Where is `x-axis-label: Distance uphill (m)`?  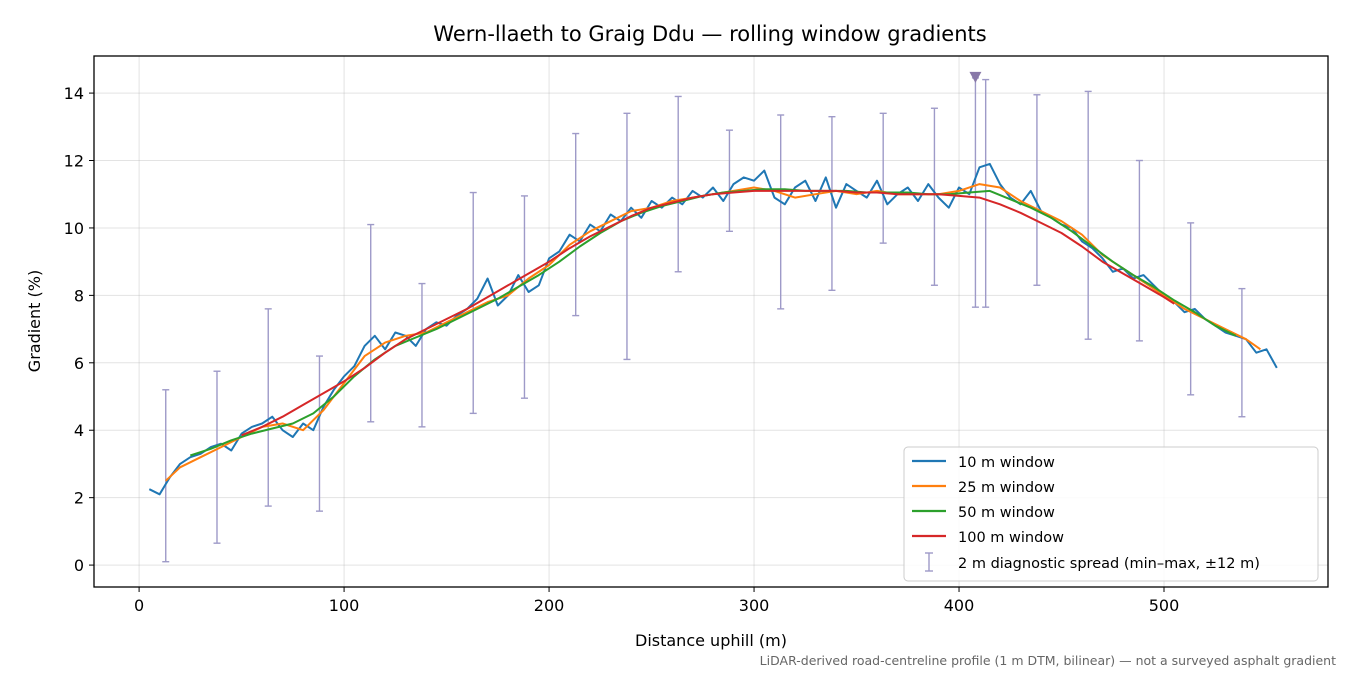
x-axis-label: Distance uphill (m) is located at coordinates (711, 640).